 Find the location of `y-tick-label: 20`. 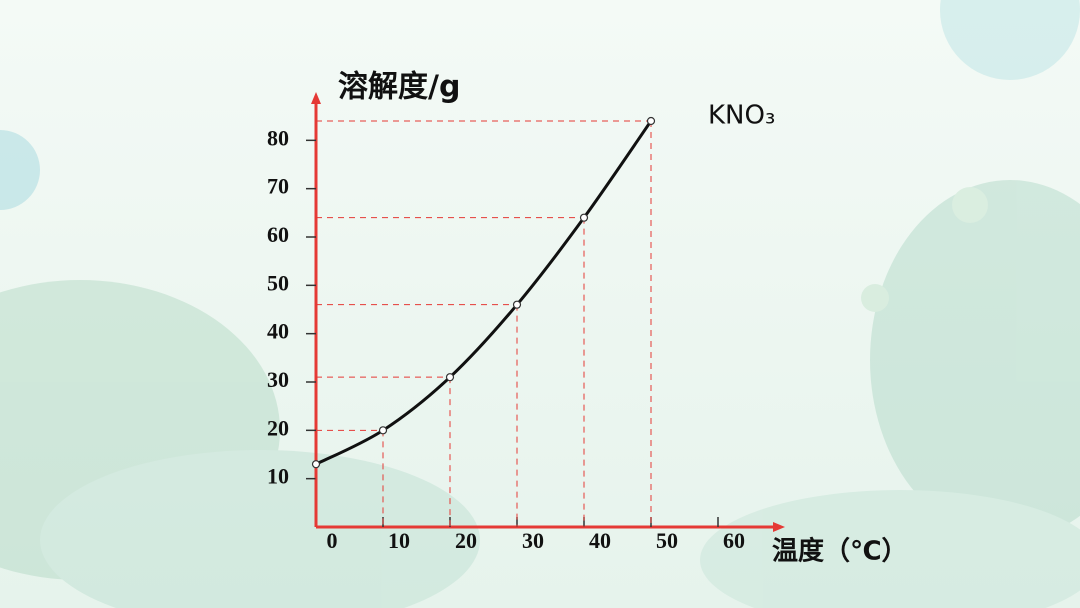

y-tick-label: 20 is located at coordinates (278, 427).